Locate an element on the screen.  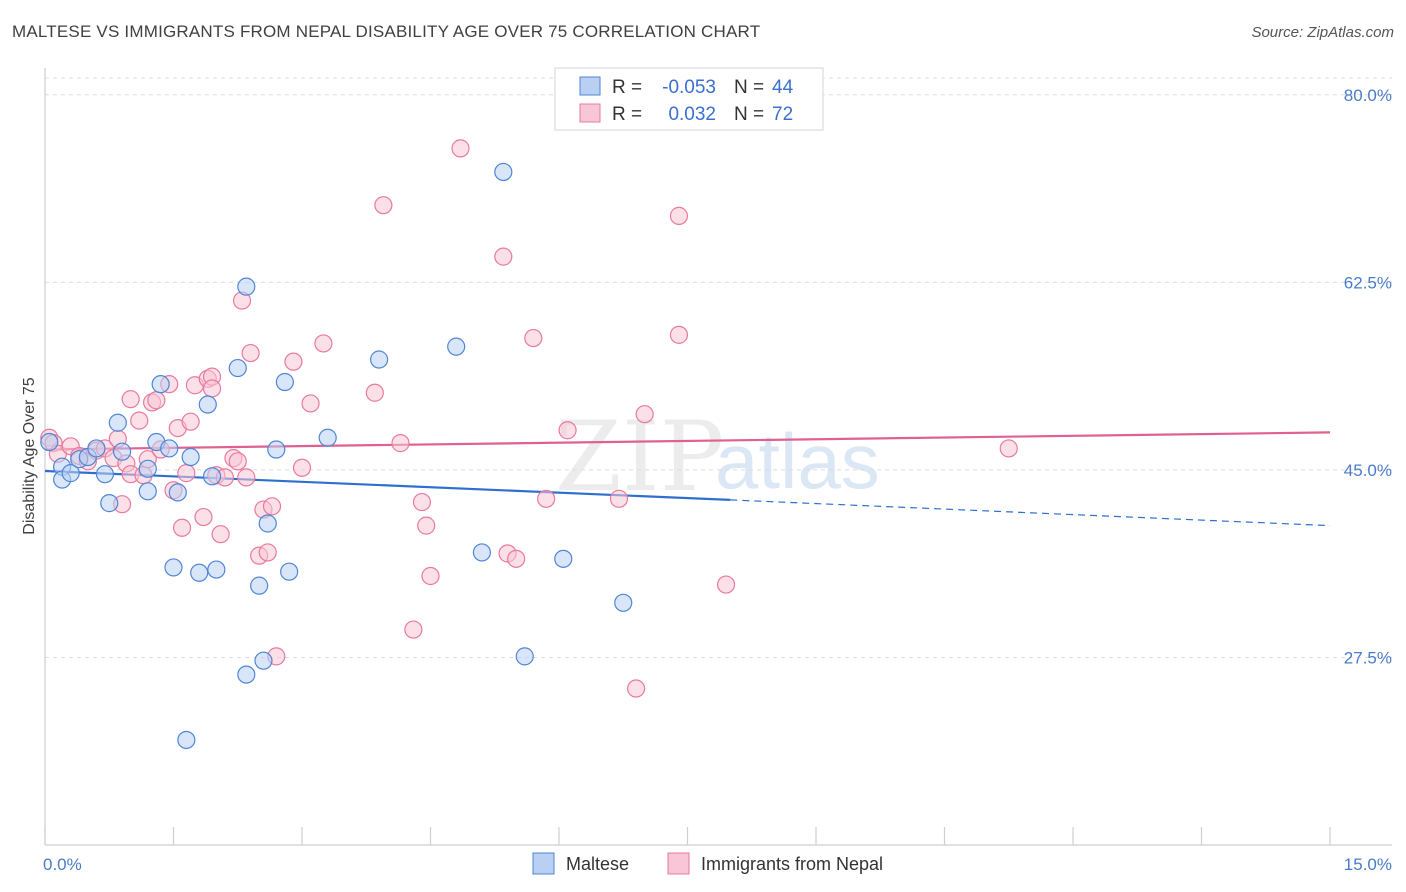
legend-n-value-1: 44 is located at coordinates (783, 87).